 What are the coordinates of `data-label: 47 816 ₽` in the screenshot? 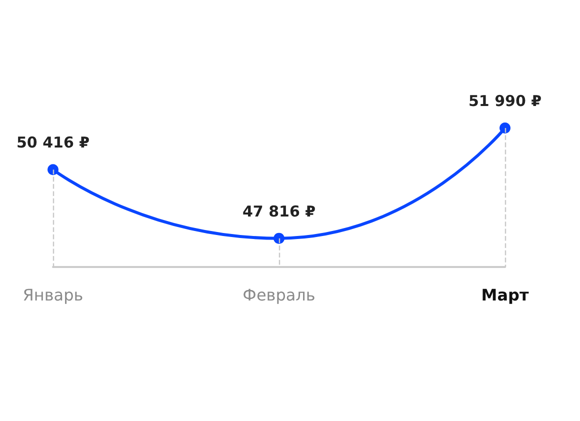 It's located at (279, 211).